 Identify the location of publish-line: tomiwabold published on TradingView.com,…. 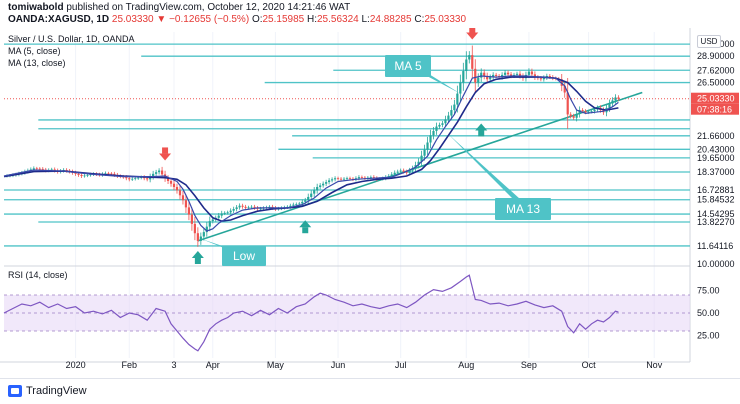
(179, 7).